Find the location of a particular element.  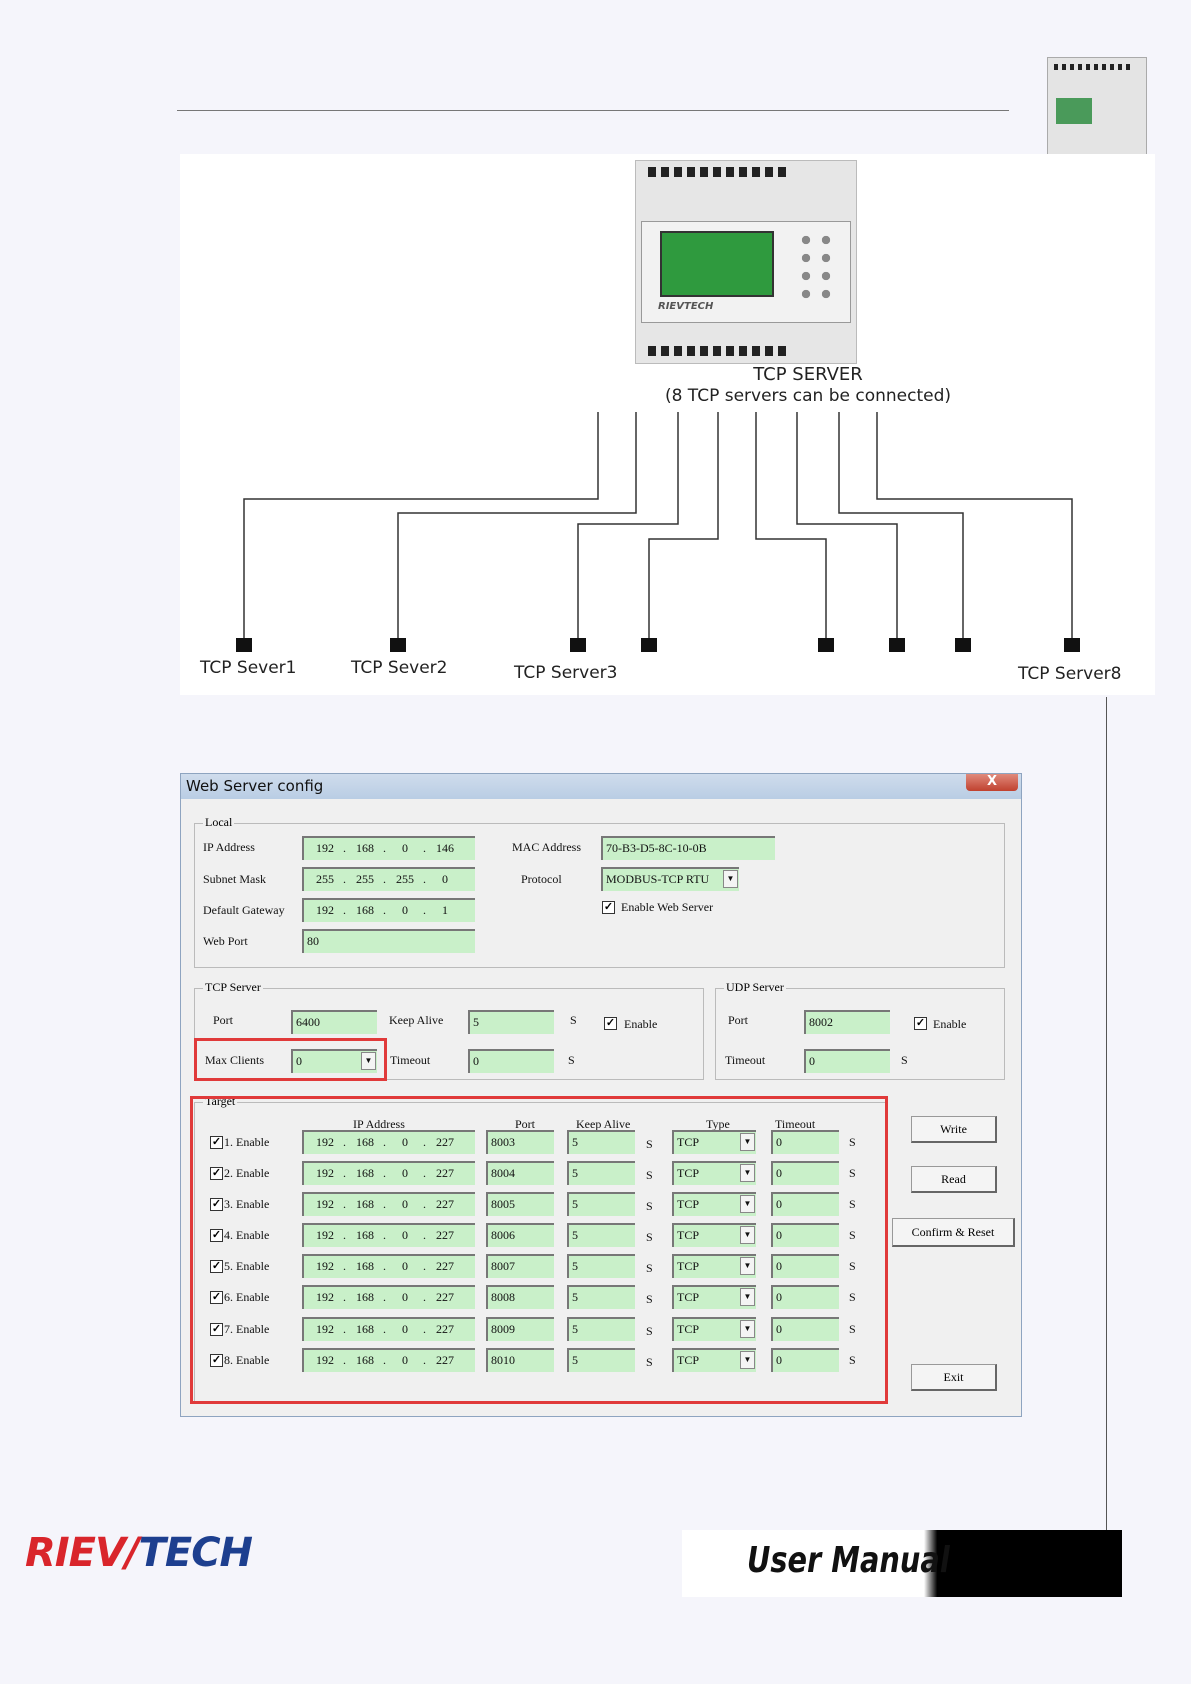

ip-label: IP Address is located at coordinates (229, 847).